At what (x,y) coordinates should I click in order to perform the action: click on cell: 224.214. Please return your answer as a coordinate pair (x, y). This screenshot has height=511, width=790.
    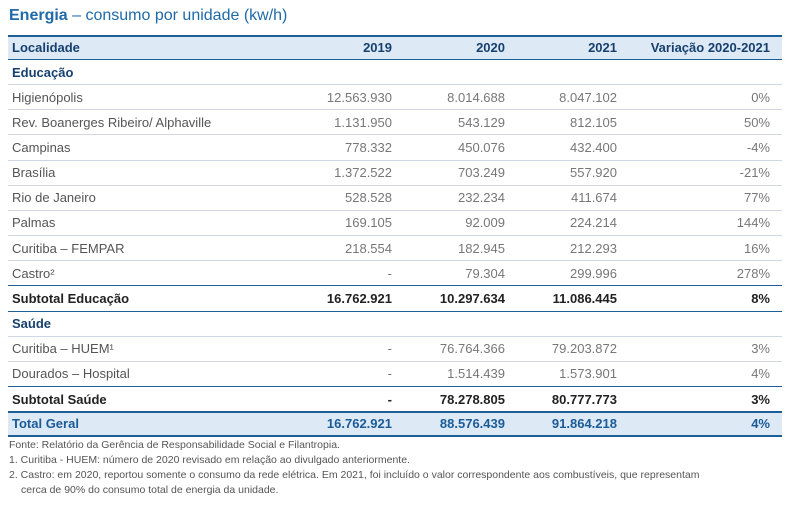
    Looking at the image, I should click on (593, 223).